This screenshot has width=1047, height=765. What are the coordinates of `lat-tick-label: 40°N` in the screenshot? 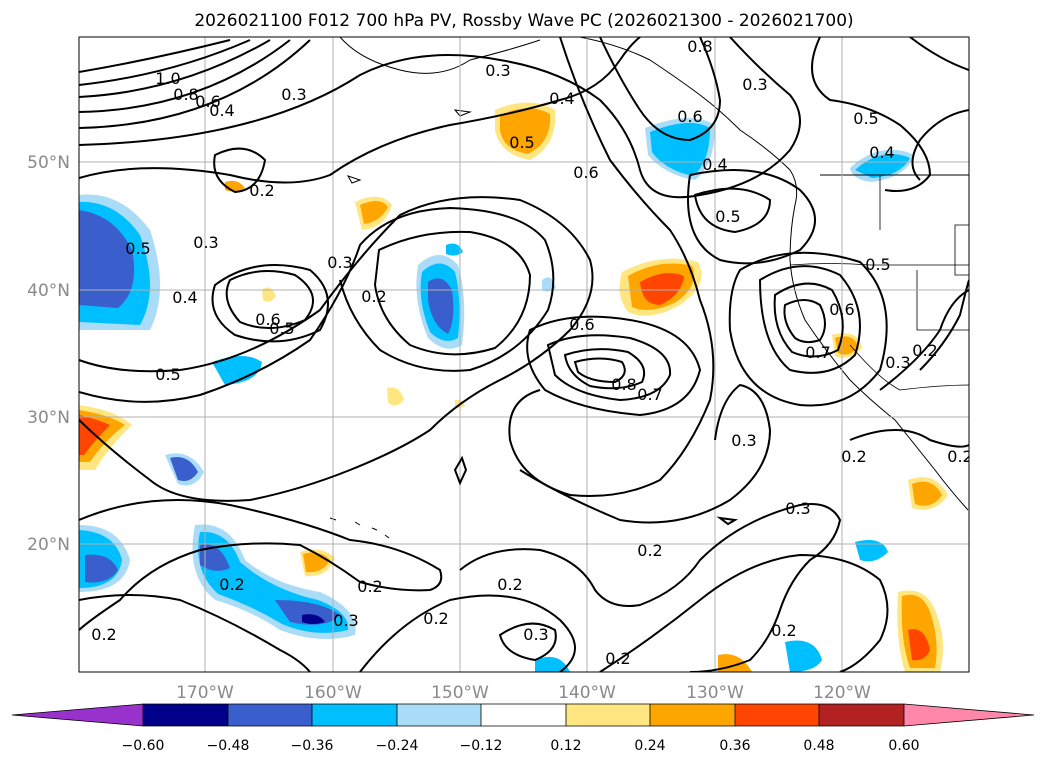 It's located at (48, 291).